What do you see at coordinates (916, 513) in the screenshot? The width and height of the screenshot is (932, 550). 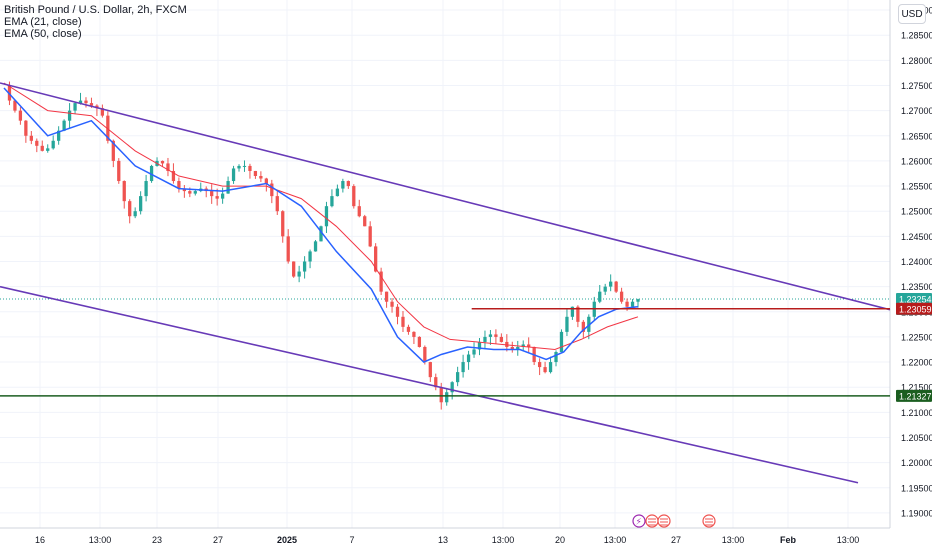 I see `y-tick-label: 1.19000` at bounding box center [916, 513].